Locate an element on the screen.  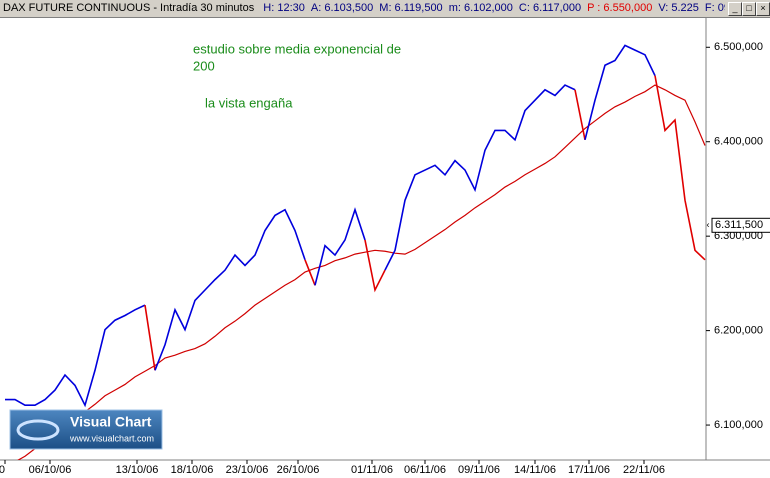
x-tick-label: 18/10/06 is located at coordinates (192, 470).